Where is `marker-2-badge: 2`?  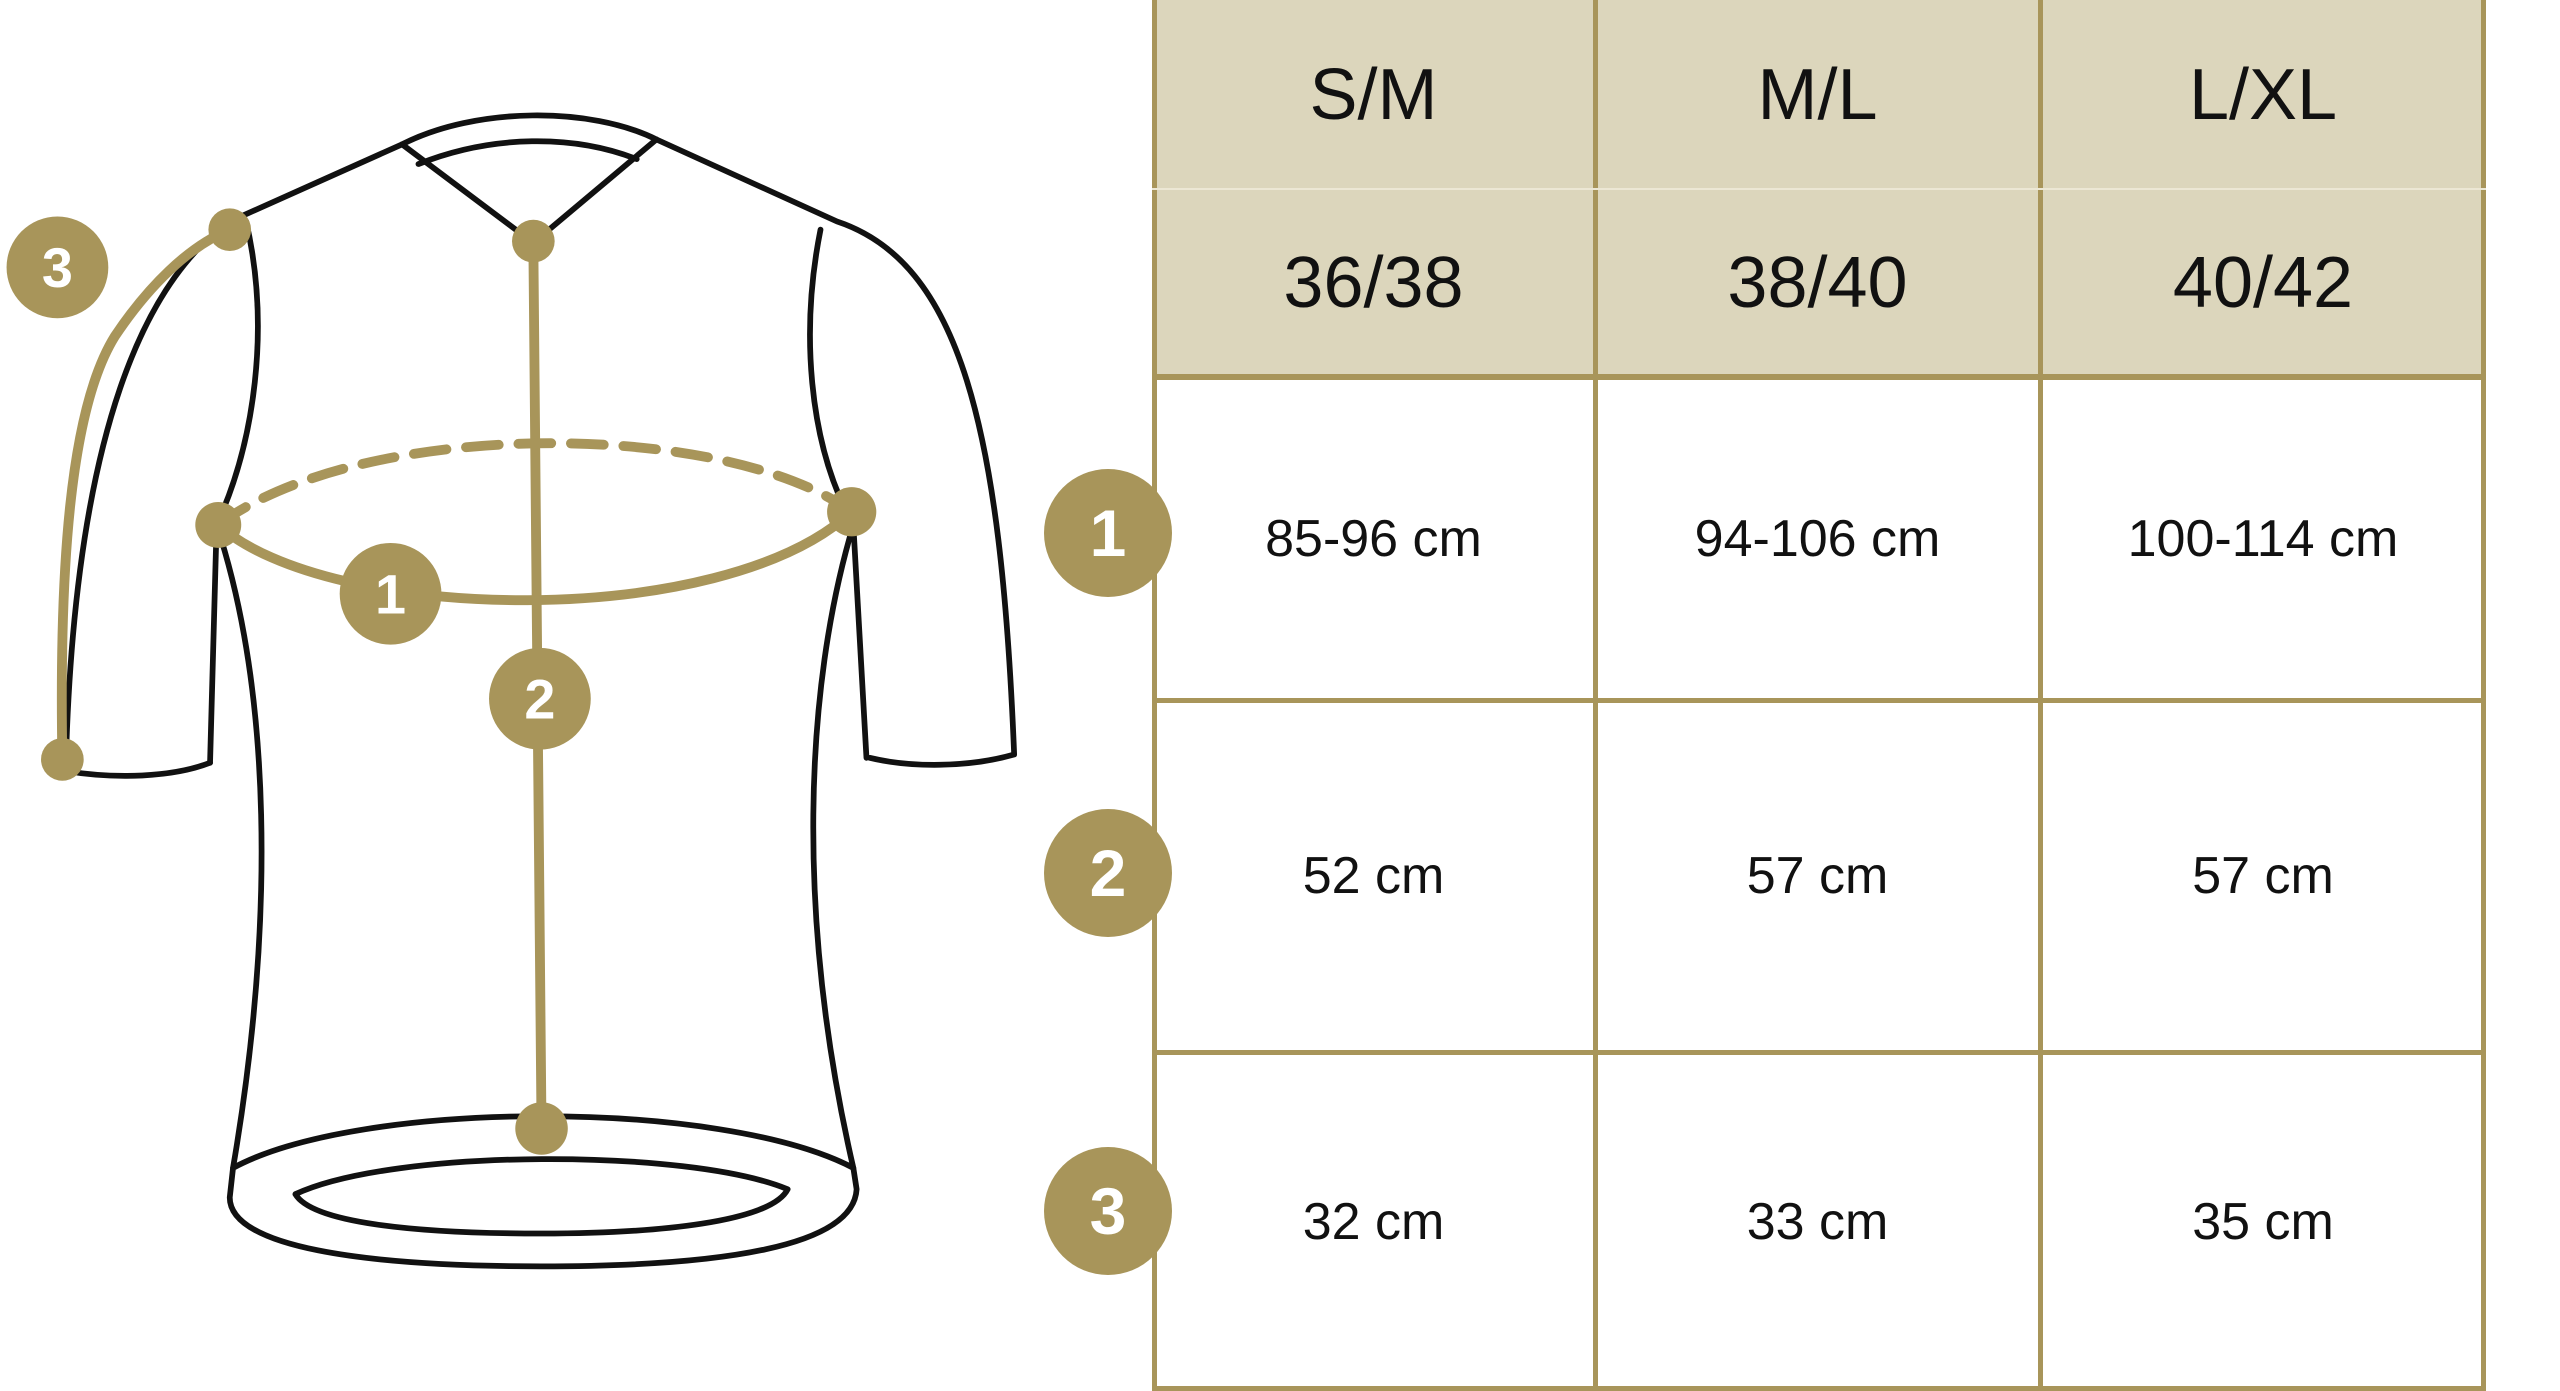
marker-2-badge: 2 is located at coordinates (540, 698).